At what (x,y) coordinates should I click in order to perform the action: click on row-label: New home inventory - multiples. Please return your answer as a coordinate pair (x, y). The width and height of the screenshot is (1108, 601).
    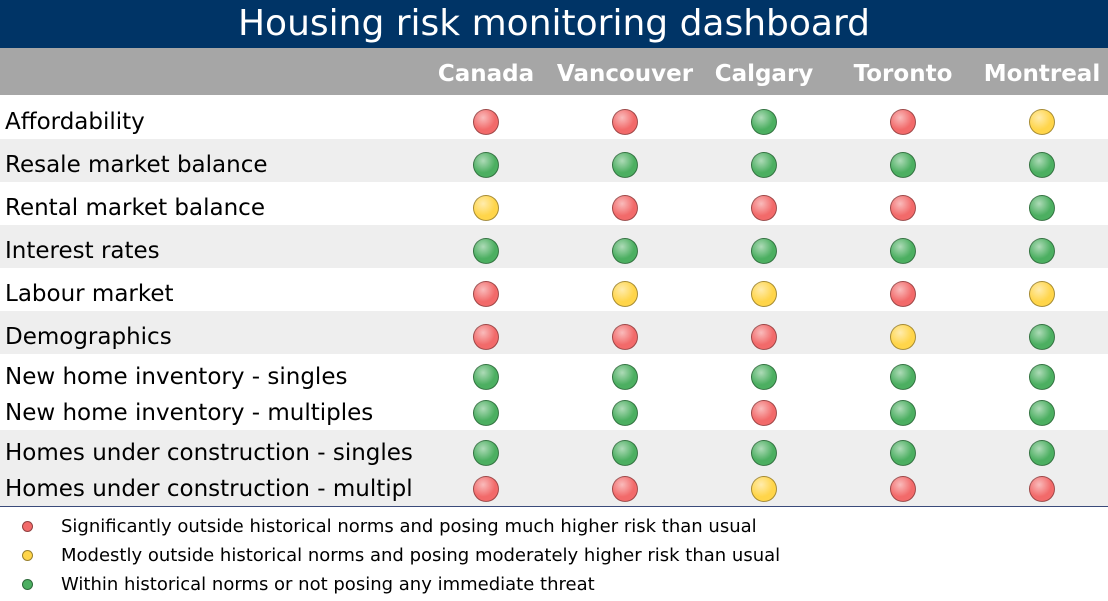
    Looking at the image, I should click on (189, 413).